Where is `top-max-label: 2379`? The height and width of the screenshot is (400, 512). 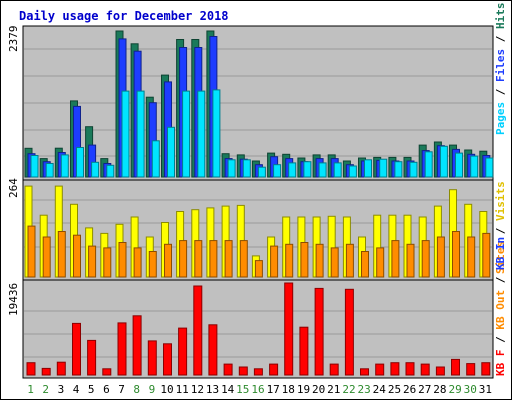
top-max-label: 2379 is located at coordinates (13, 39).